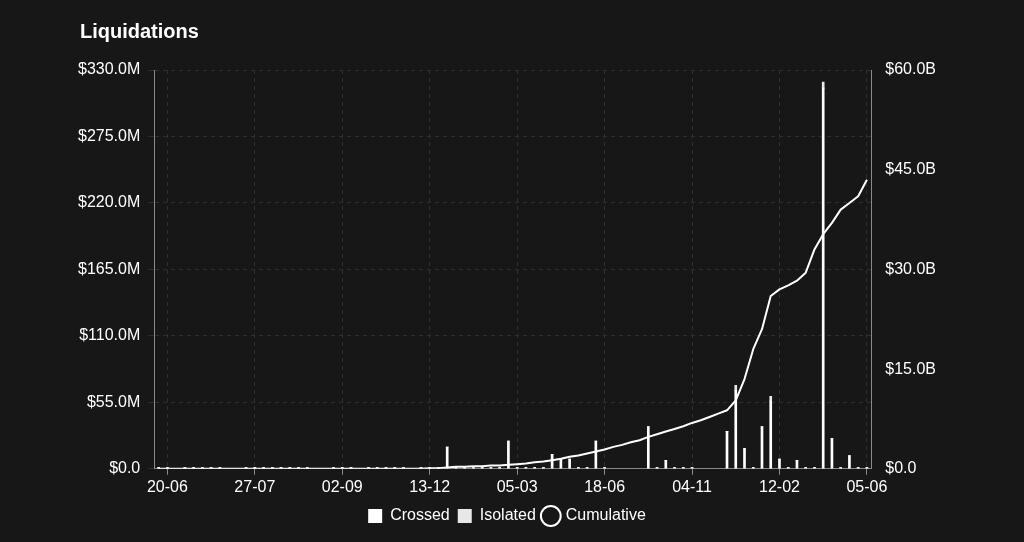 This screenshot has height=542, width=1024. Describe the element at coordinates (901, 468) in the screenshot. I see `y2-tick-label: $0.0` at that location.